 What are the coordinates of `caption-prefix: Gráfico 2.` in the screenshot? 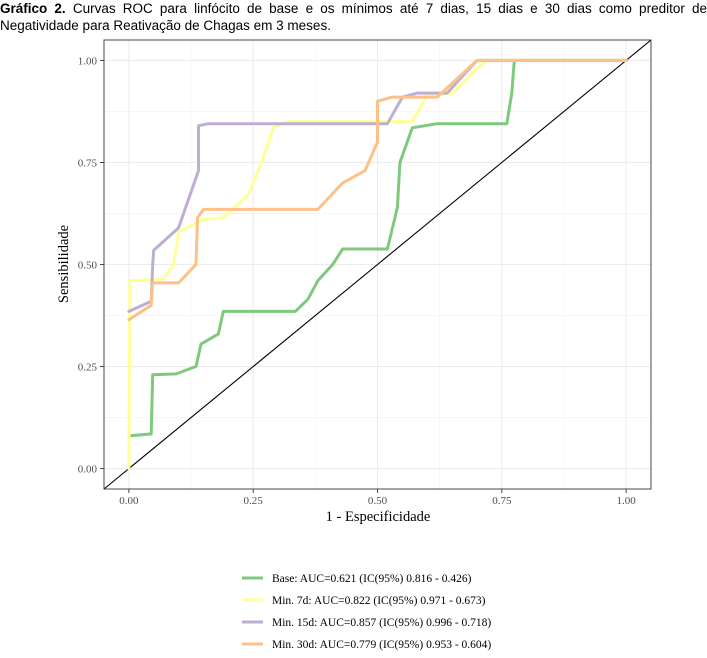 It's located at (33, 8).